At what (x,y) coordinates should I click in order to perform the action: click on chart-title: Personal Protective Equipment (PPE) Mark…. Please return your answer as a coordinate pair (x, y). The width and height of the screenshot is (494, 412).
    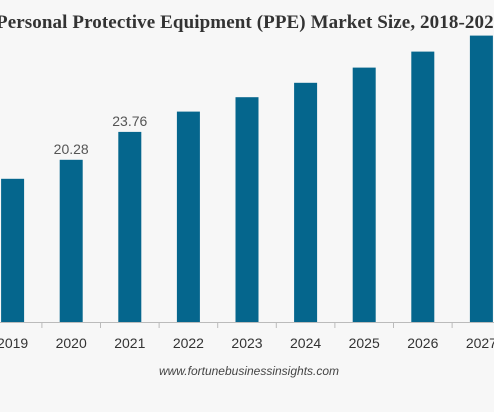
    Looking at the image, I should click on (247, 25).